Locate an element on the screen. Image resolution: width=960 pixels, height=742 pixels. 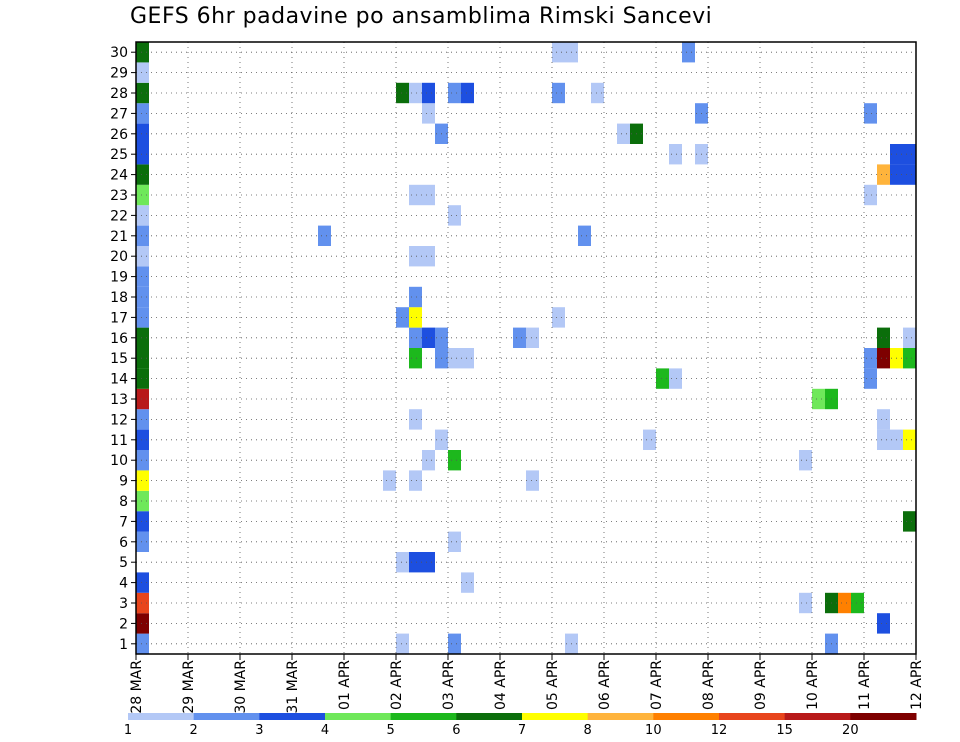
y-tick-label: 22 is located at coordinates (119, 216).